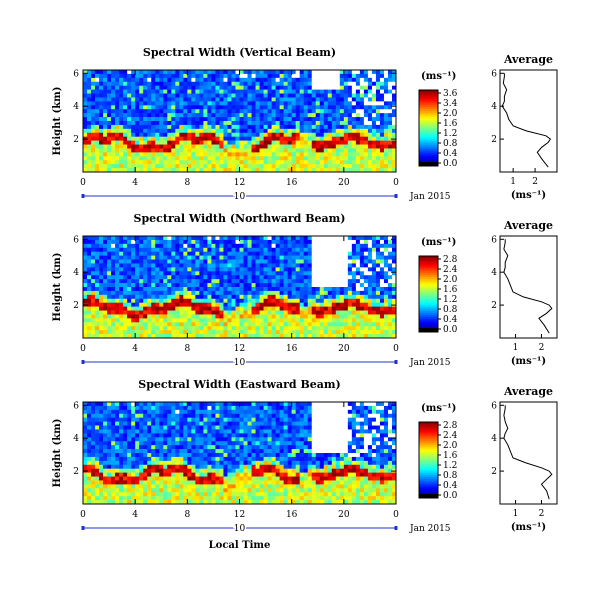  I want to click on chart2-heatmap, so click(240, 453).